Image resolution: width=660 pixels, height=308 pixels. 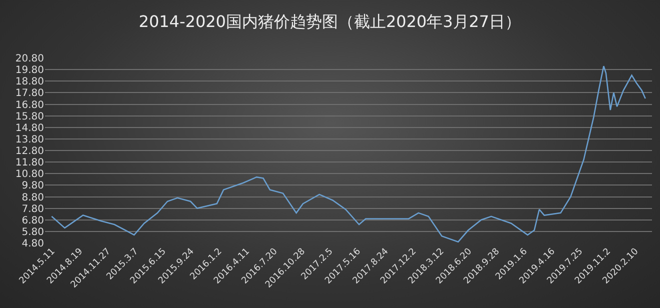 What do you see at coordinates (330, 22) in the screenshot?
I see `chart-title: 2014-2020国内猪价趋势图（截止2020年3月27日）` at bounding box center [330, 22].